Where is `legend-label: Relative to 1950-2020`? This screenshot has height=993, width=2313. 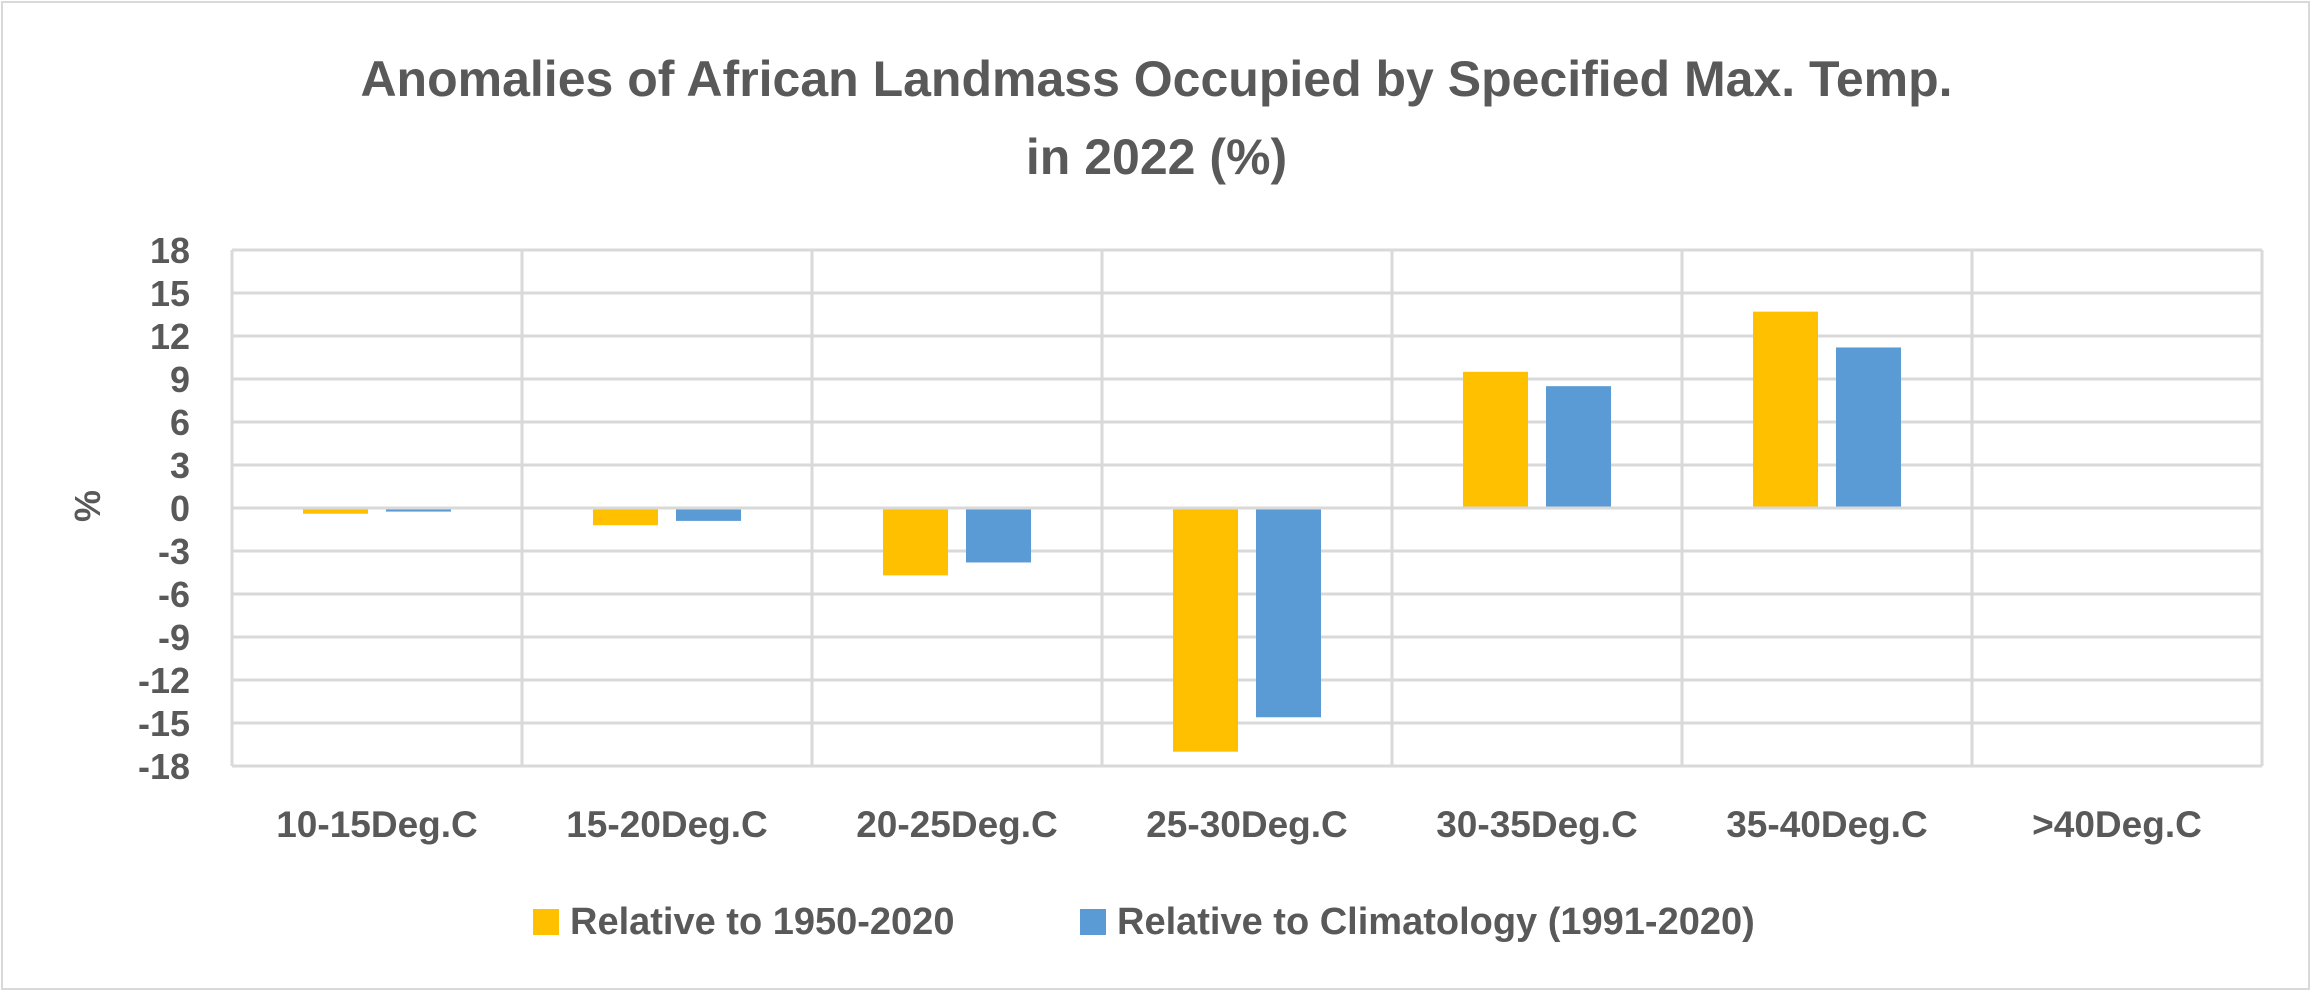 legend-label: Relative to 1950-2020 is located at coordinates (762, 922).